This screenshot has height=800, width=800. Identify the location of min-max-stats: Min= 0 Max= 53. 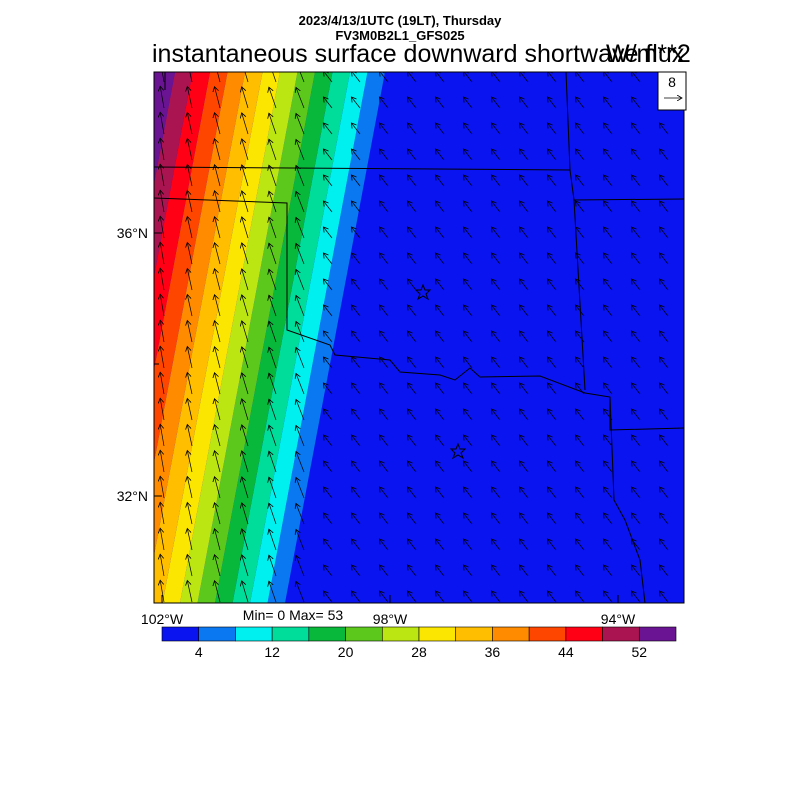
(293, 615).